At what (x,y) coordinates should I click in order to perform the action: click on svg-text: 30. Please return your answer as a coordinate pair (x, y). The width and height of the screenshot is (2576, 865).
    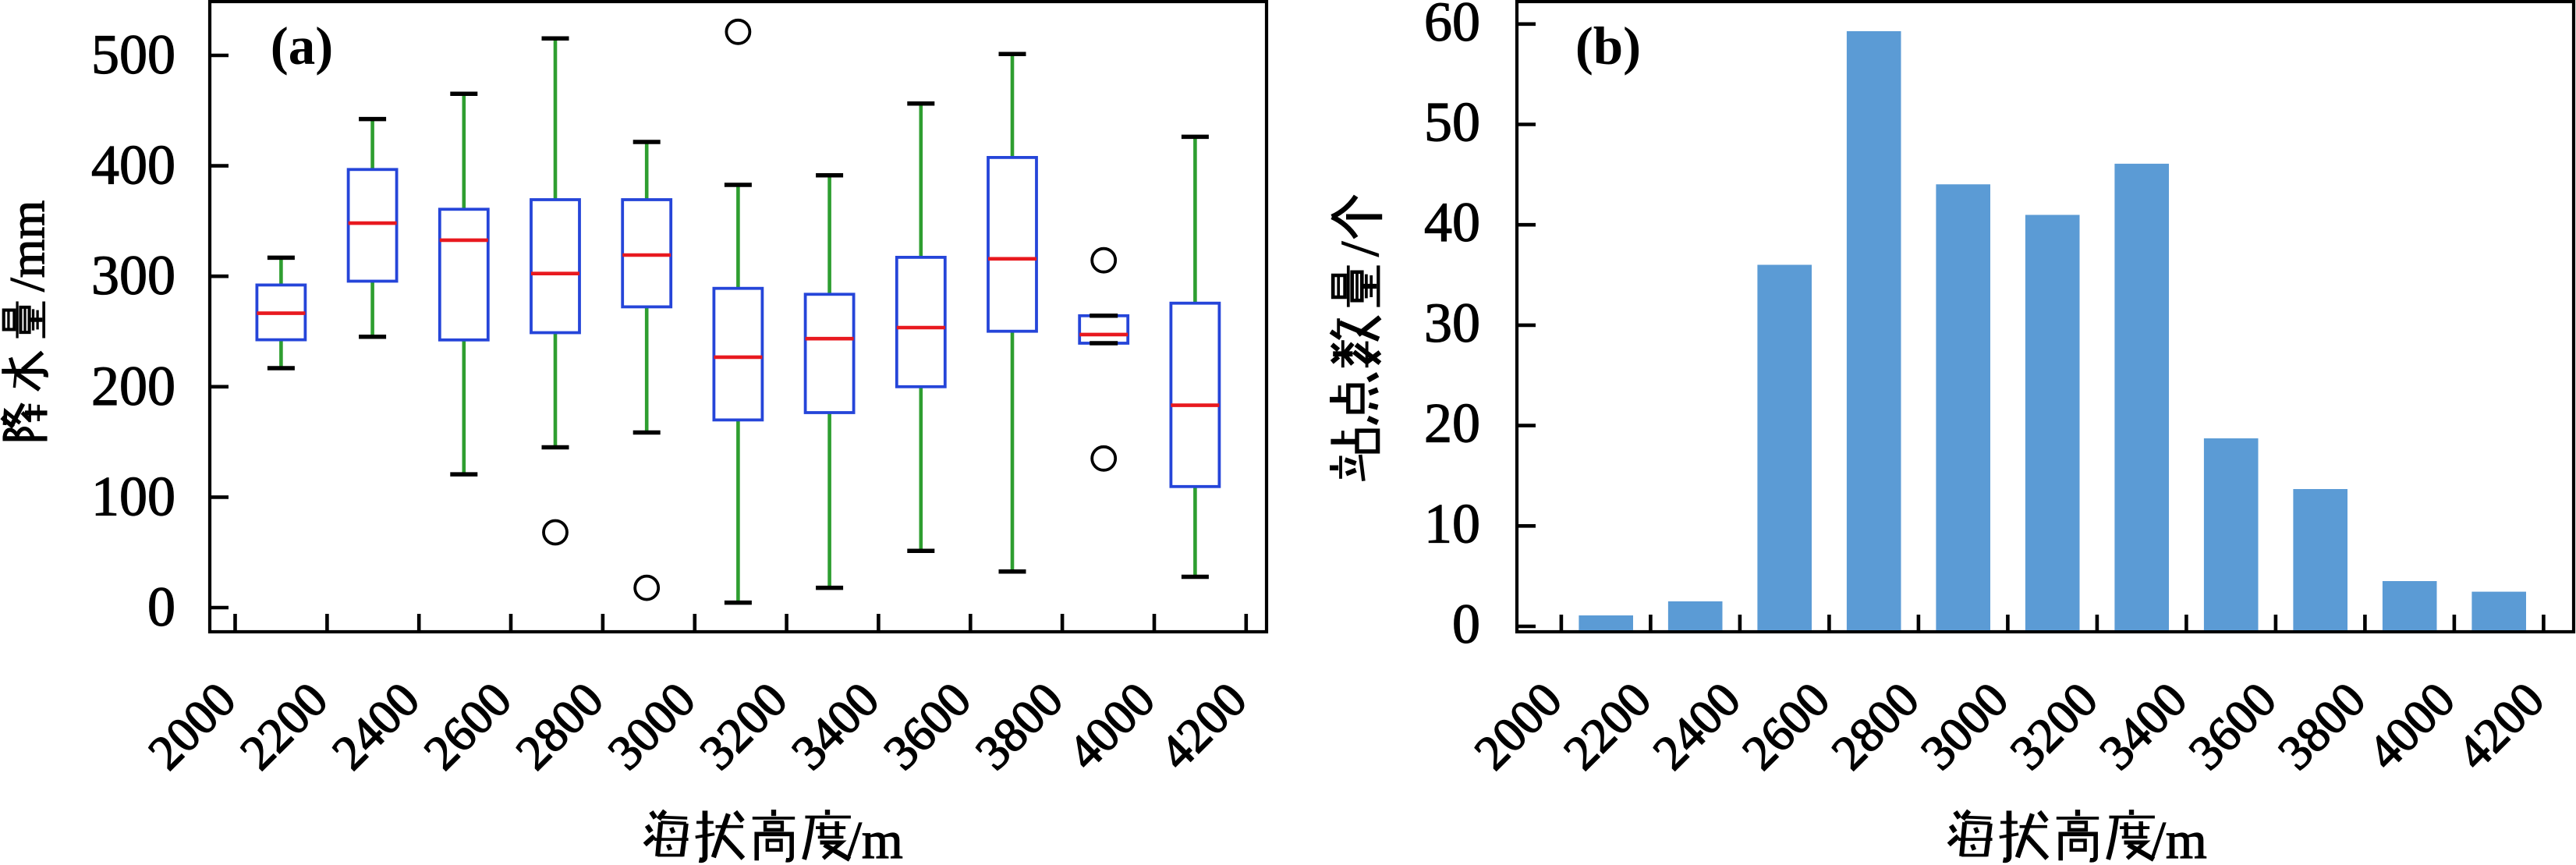
    Looking at the image, I should click on (1452, 323).